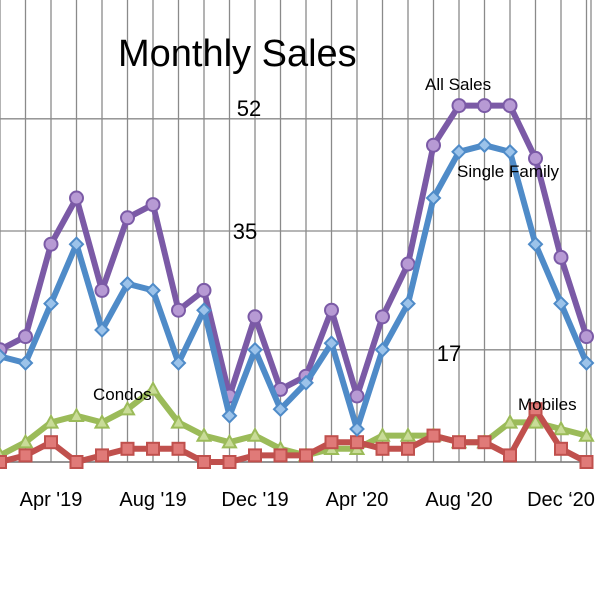  Describe the element at coordinates (561, 500) in the screenshot. I see `x-tick-label: Dec ‘20` at that location.